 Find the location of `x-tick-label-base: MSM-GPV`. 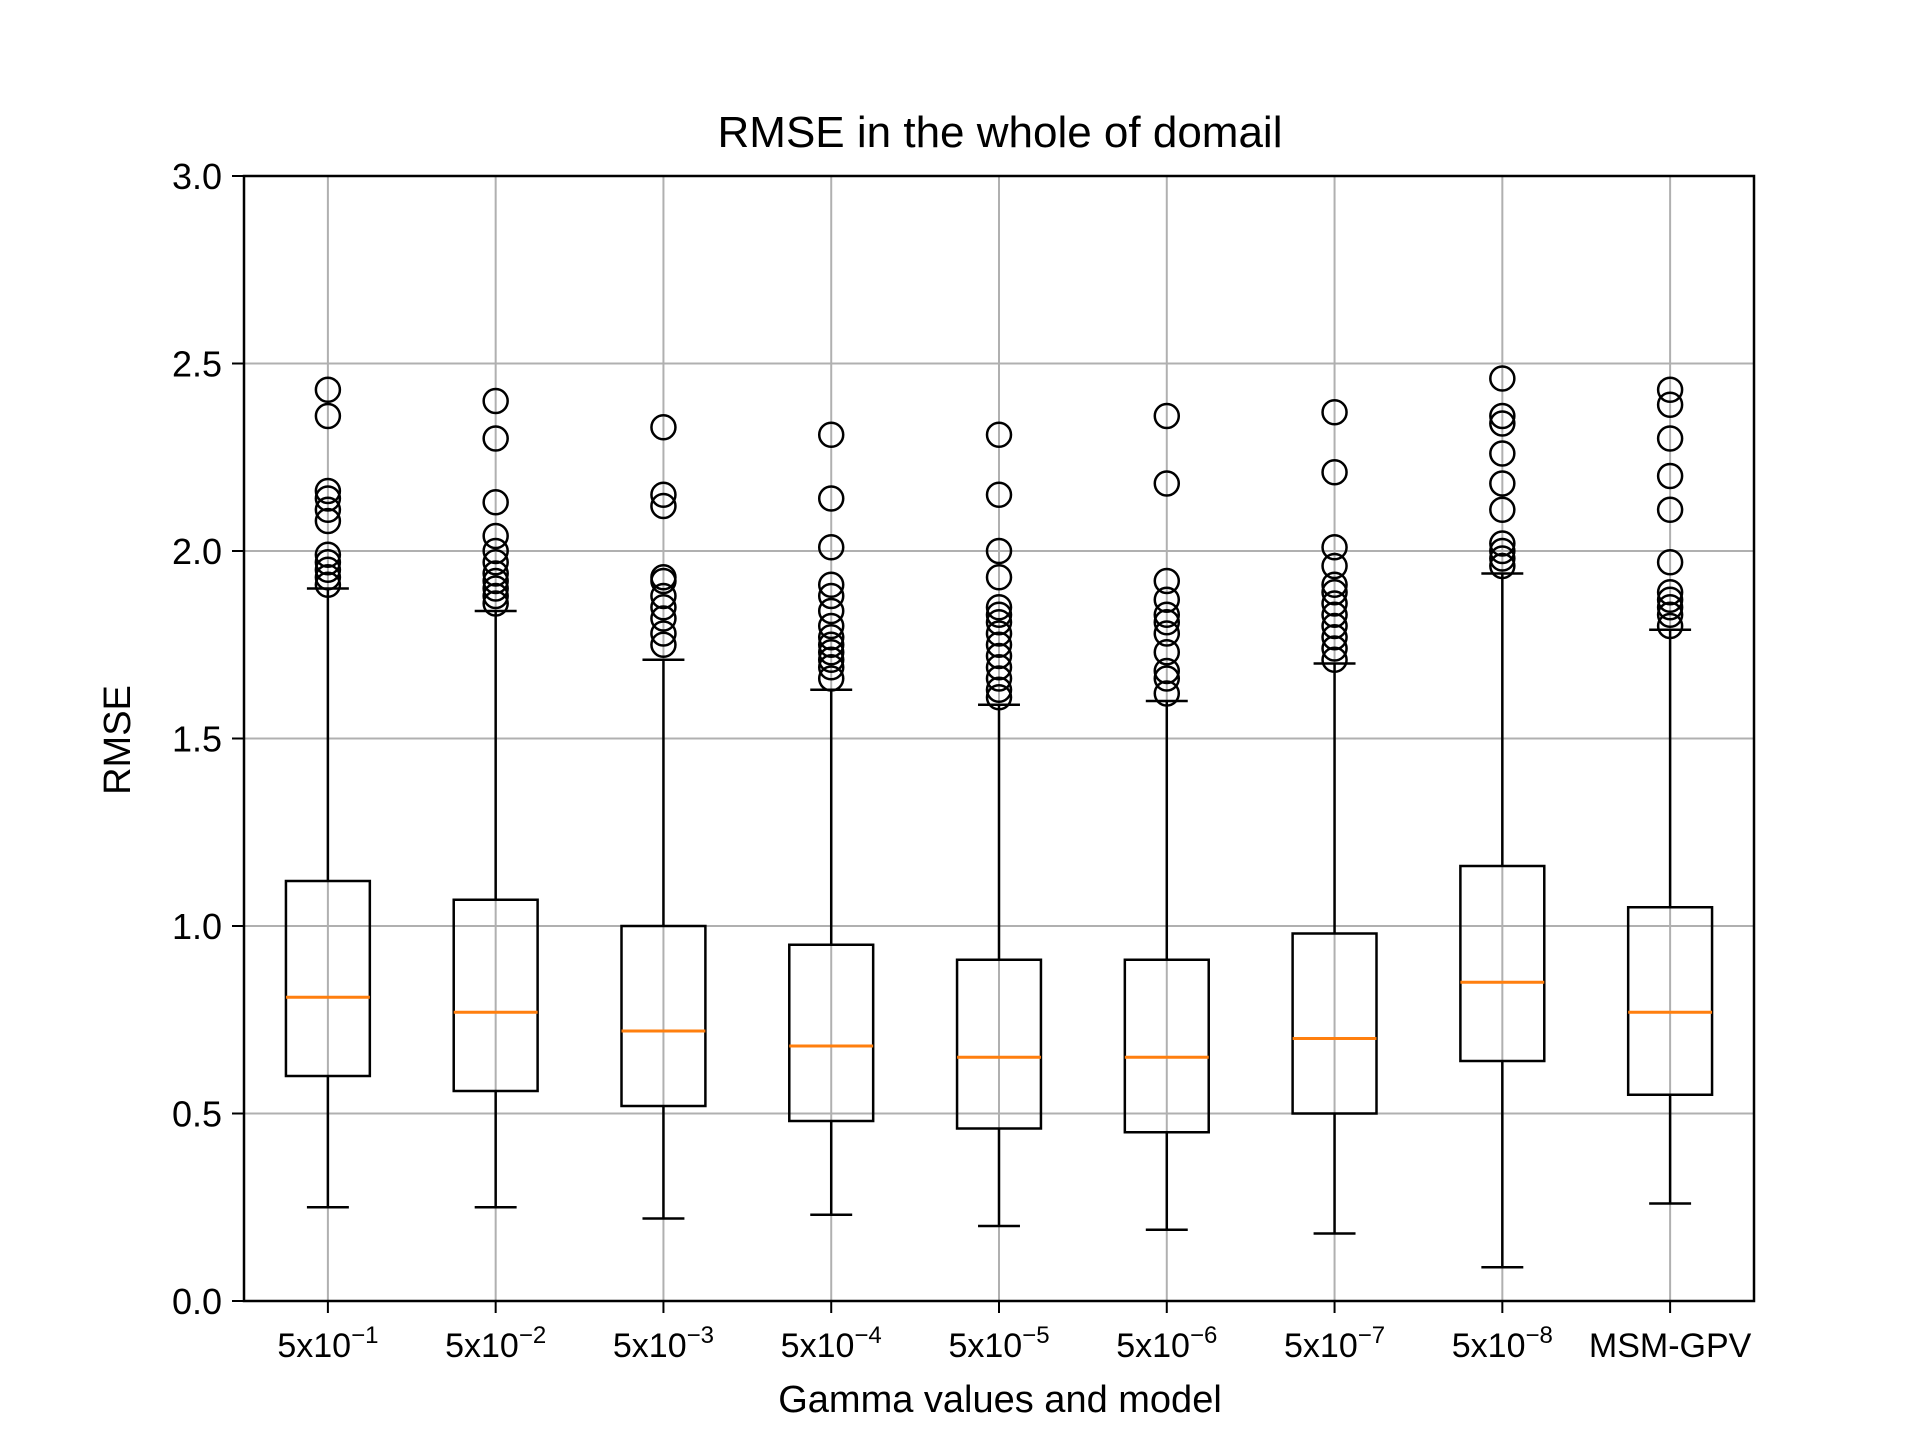

x-tick-label-base: MSM-GPV is located at coordinates (1670, 1346).